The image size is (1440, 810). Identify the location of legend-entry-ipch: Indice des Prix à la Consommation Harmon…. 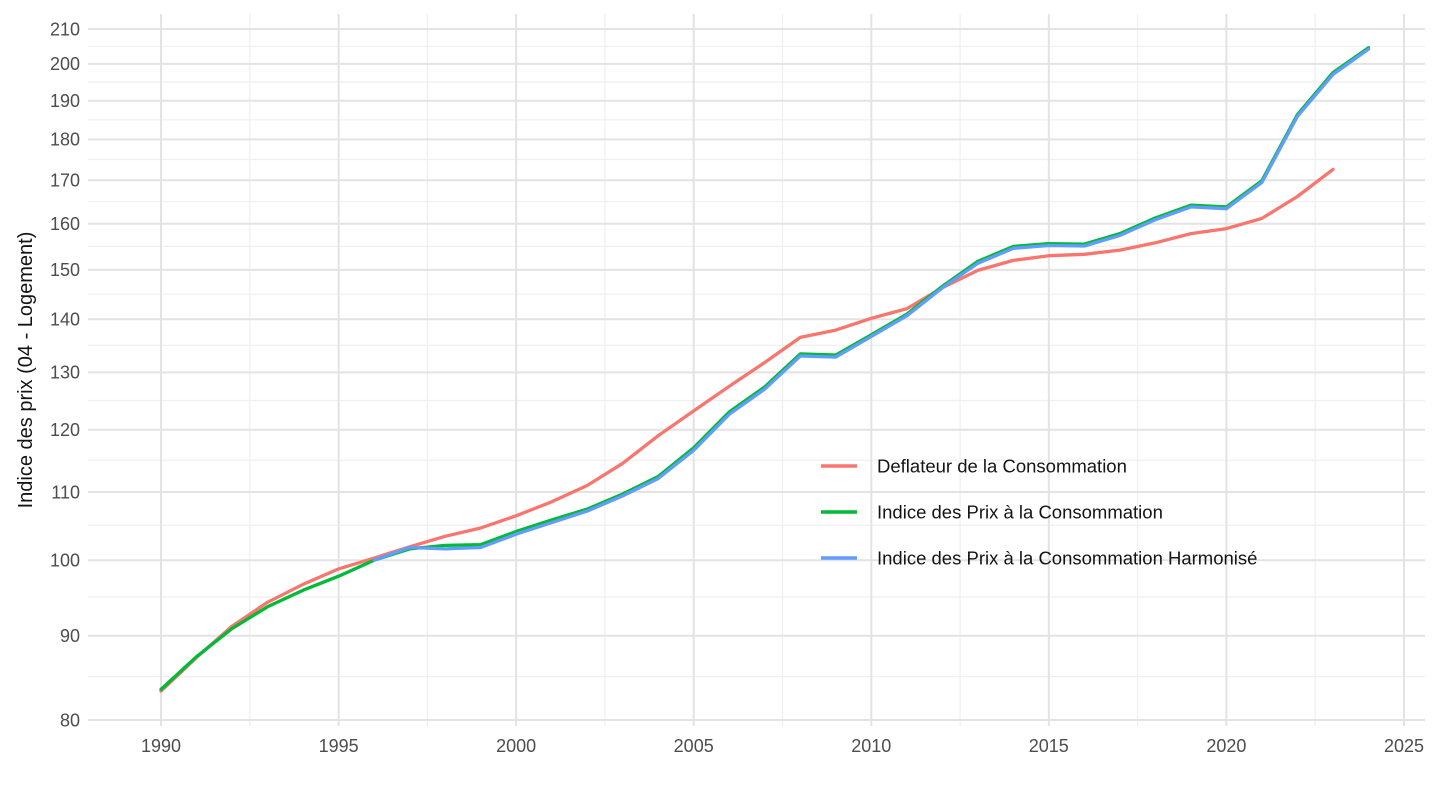
(1039, 557).